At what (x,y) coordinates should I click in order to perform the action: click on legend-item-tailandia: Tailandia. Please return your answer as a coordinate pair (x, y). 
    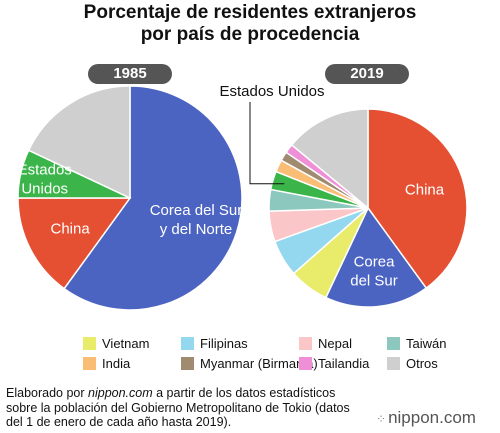
    Looking at the image, I should click on (343, 363).